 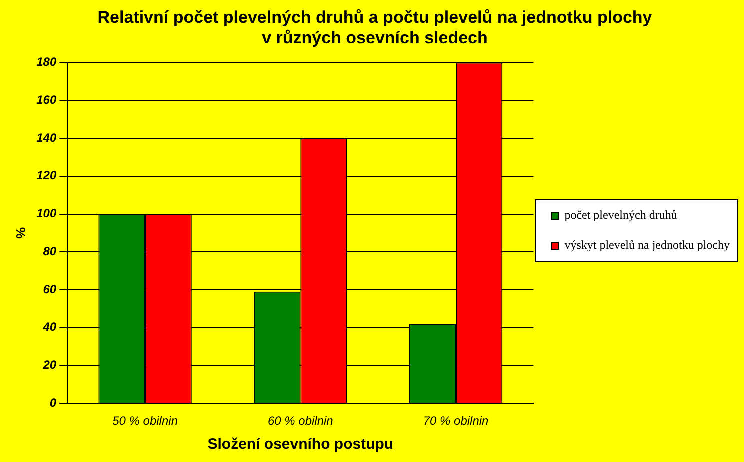 What do you see at coordinates (49, 365) in the screenshot?
I see `y-tick-label: 20` at bounding box center [49, 365].